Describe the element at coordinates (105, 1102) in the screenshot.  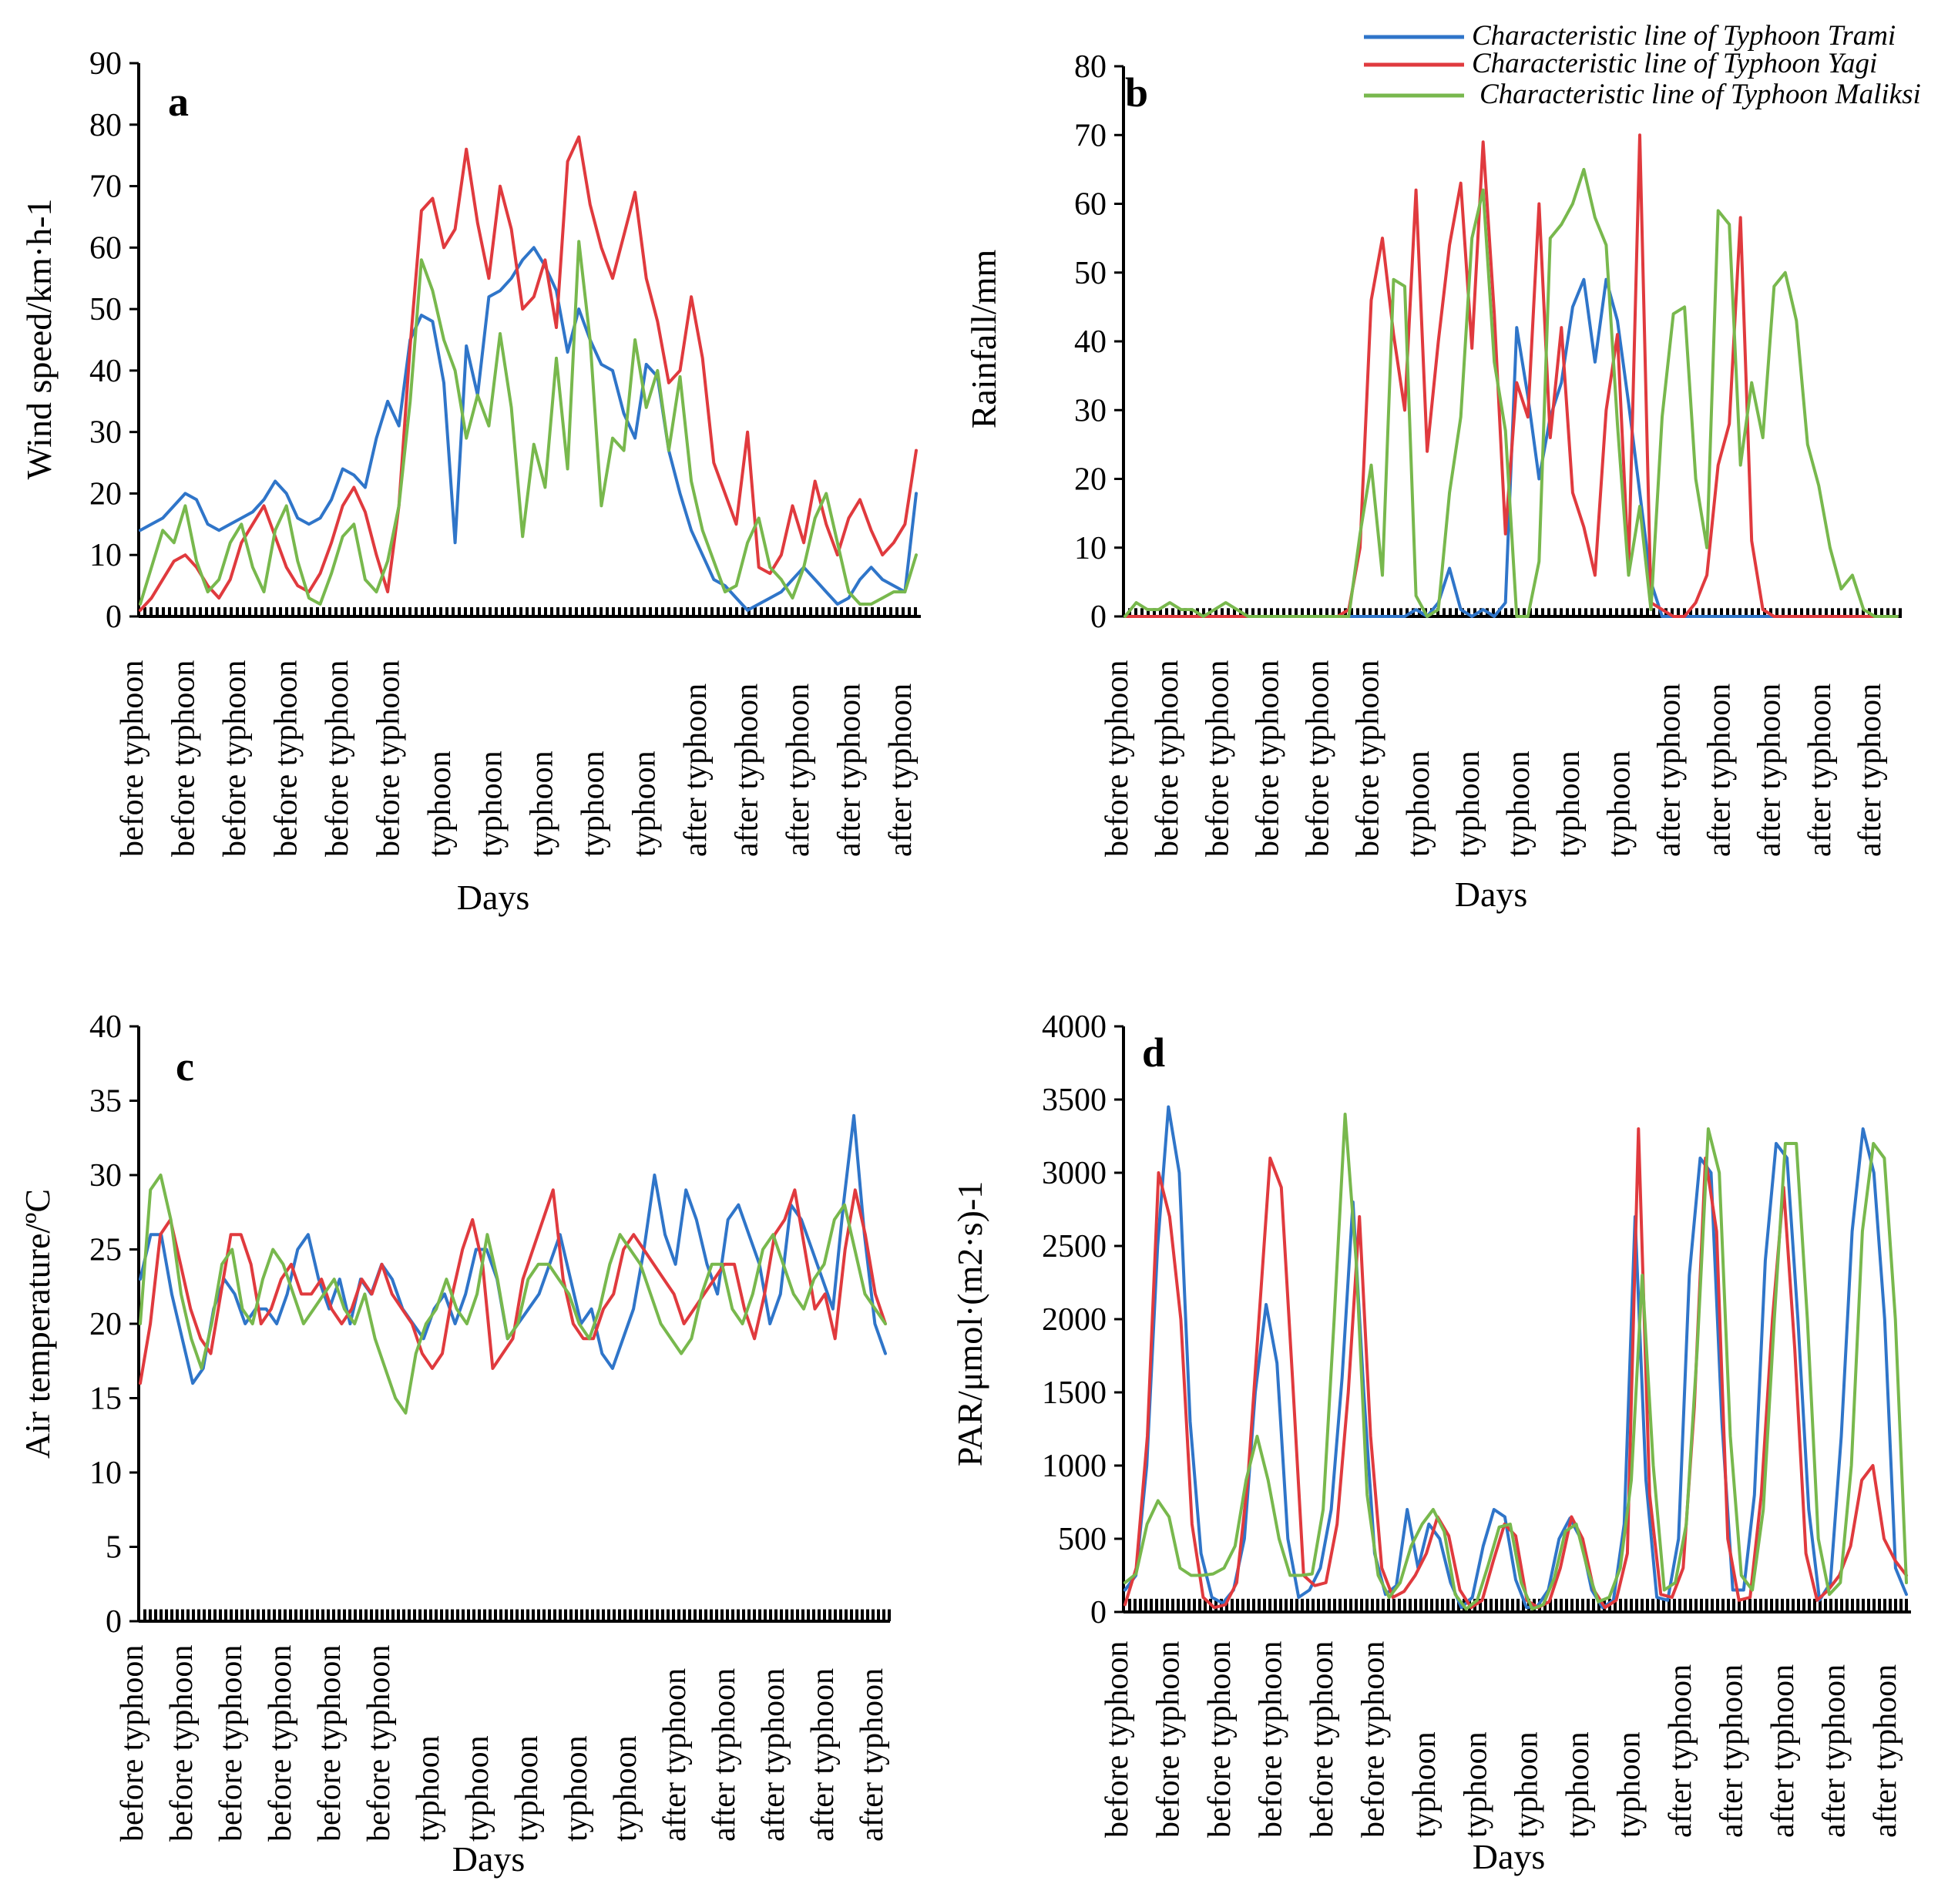
I see `y-tick-label: 35` at that location.